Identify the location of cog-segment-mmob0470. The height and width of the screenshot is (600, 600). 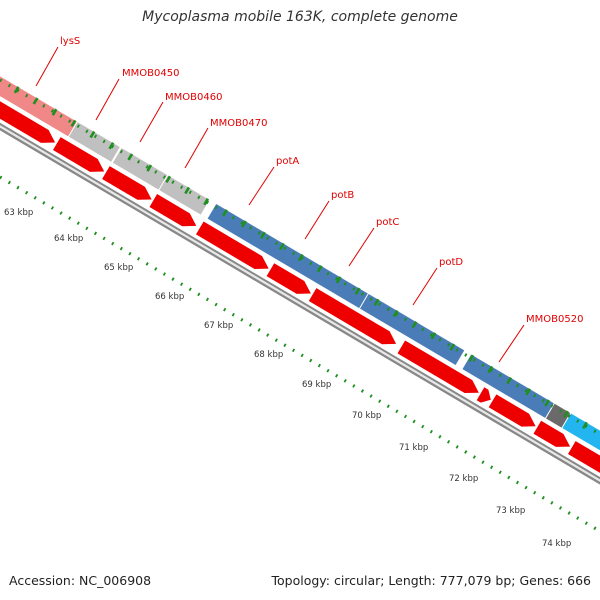
(184, 195).